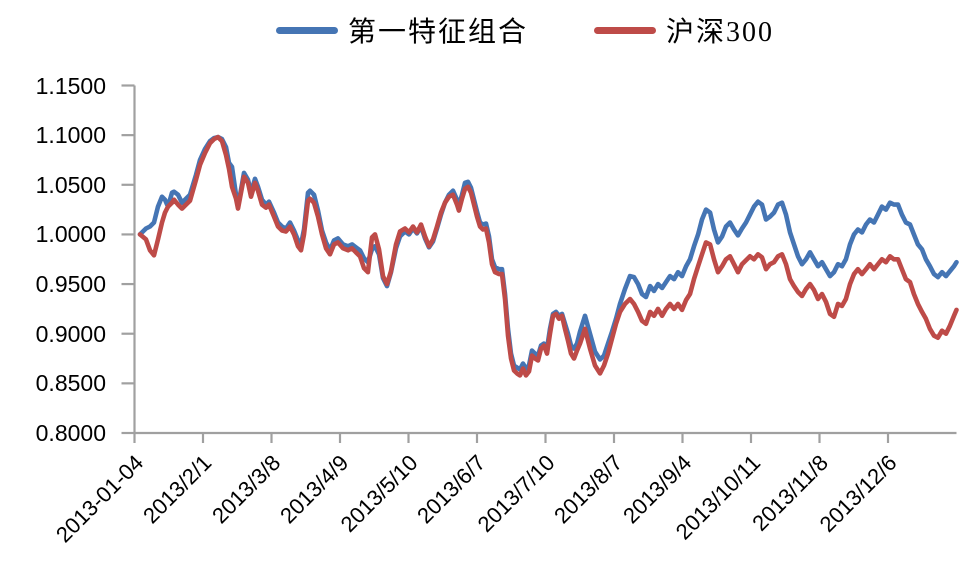 Image resolution: width=969 pixels, height=588 pixels. What do you see at coordinates (307, 30) in the screenshot?
I see `legend-line-swatch-blue` at bounding box center [307, 30].